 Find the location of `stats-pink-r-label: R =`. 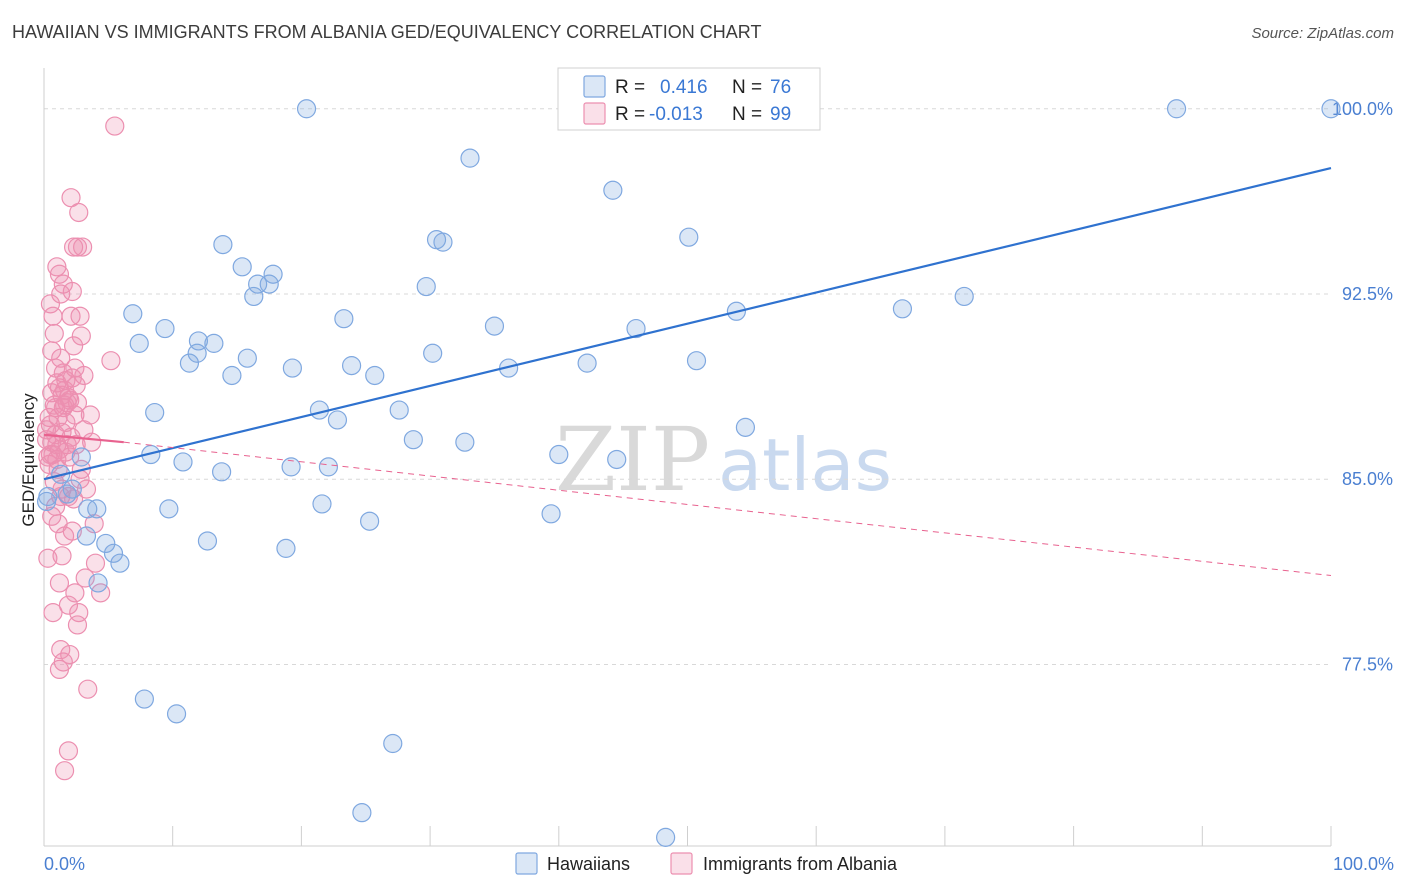

stats-pink-r-label: R = is located at coordinates (630, 114).